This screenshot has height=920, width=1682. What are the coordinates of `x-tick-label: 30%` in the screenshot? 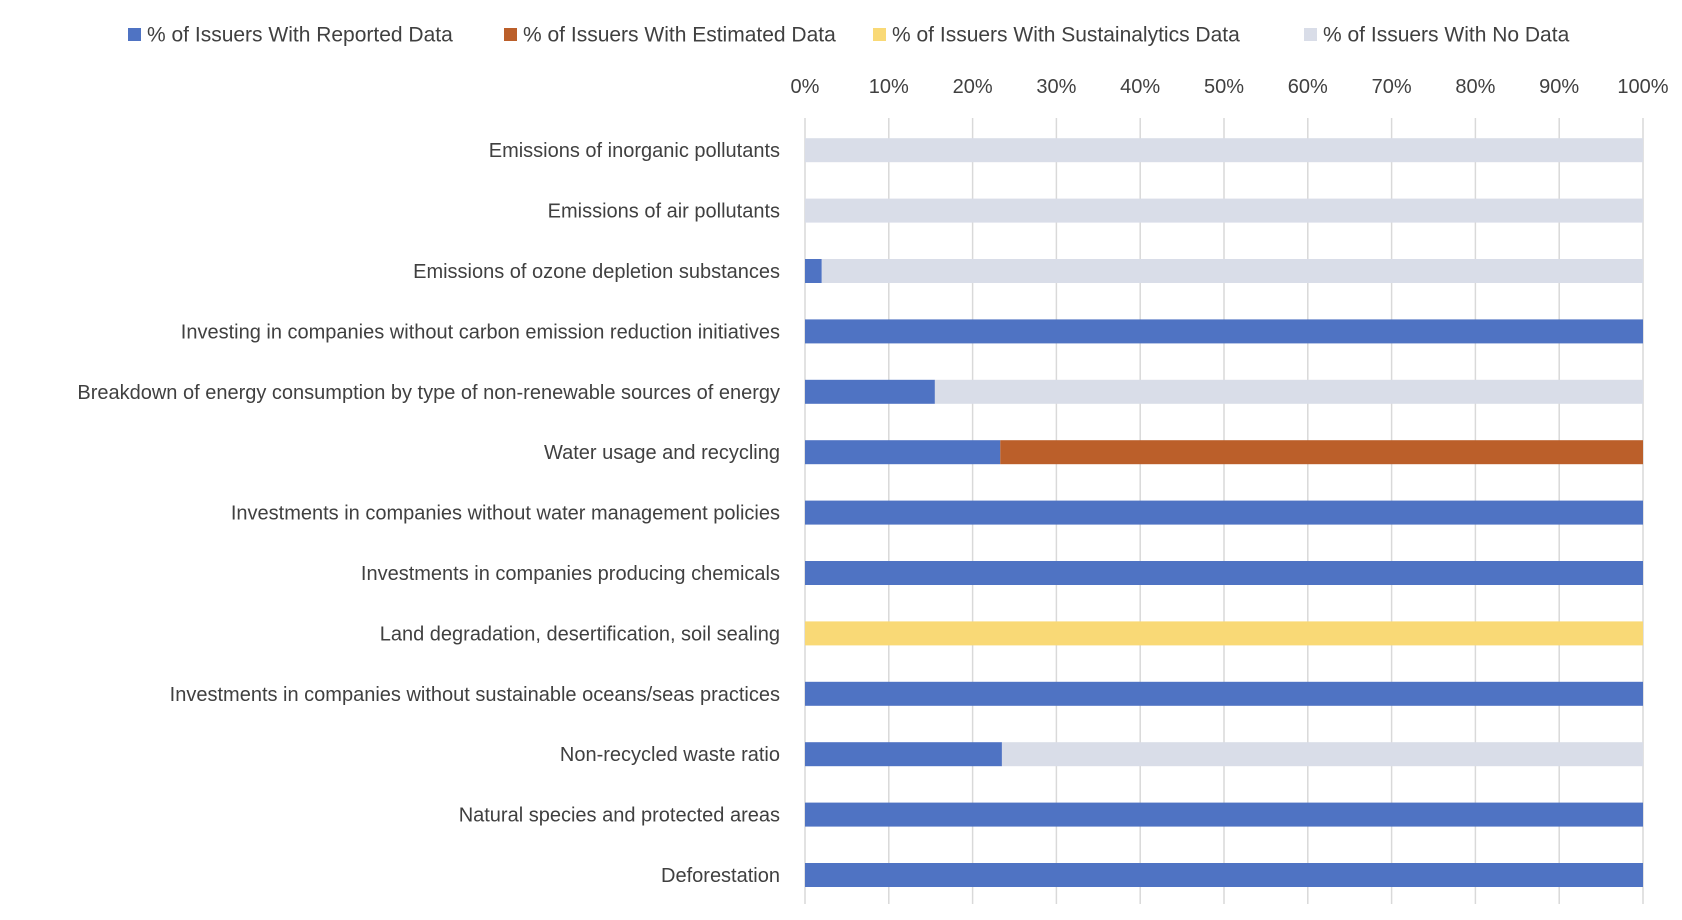 It's located at (1056, 87).